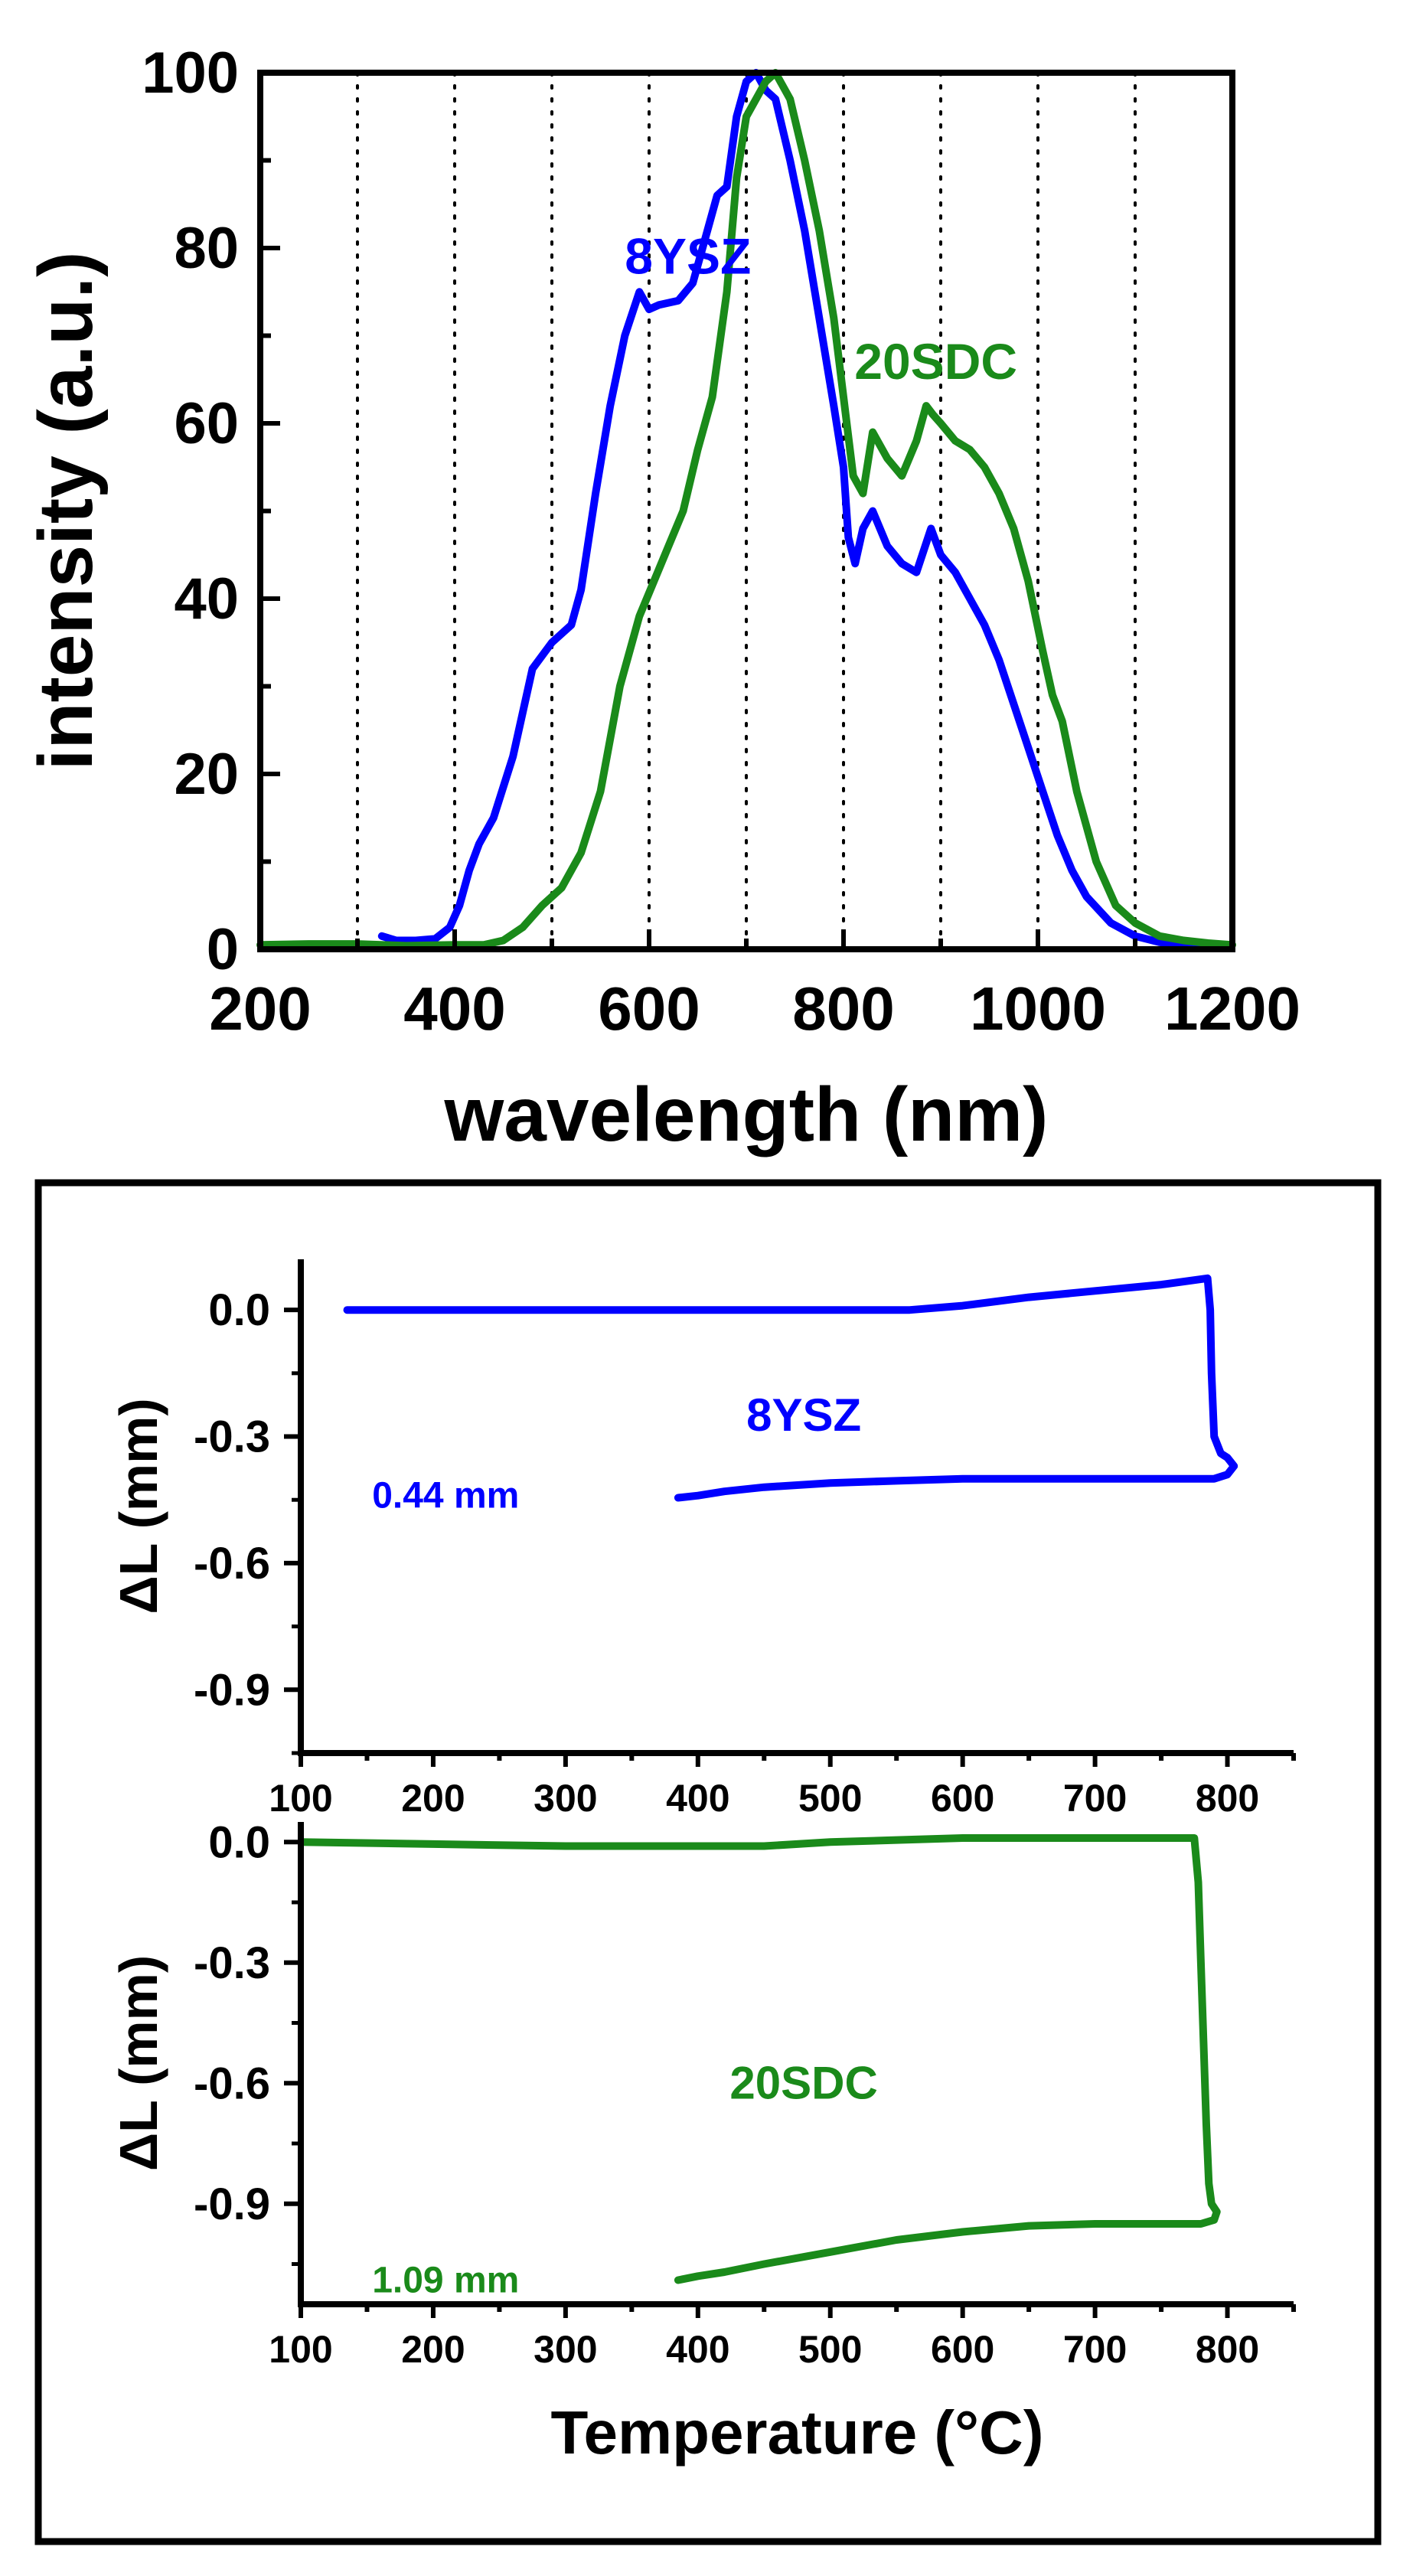 The width and height of the screenshot is (1413, 2576). Describe the element at coordinates (1232, 1009) in the screenshot. I see `x-tick-label: 1200` at that location.